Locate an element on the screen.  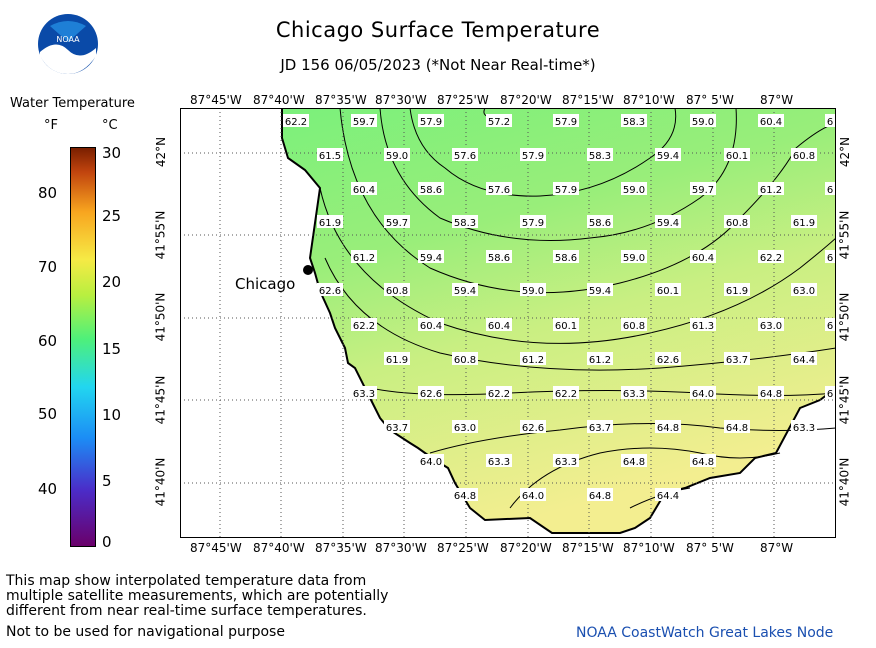
credit-text: NOAA CoastWatch Great Lakes Node is located at coordinates (705, 633).